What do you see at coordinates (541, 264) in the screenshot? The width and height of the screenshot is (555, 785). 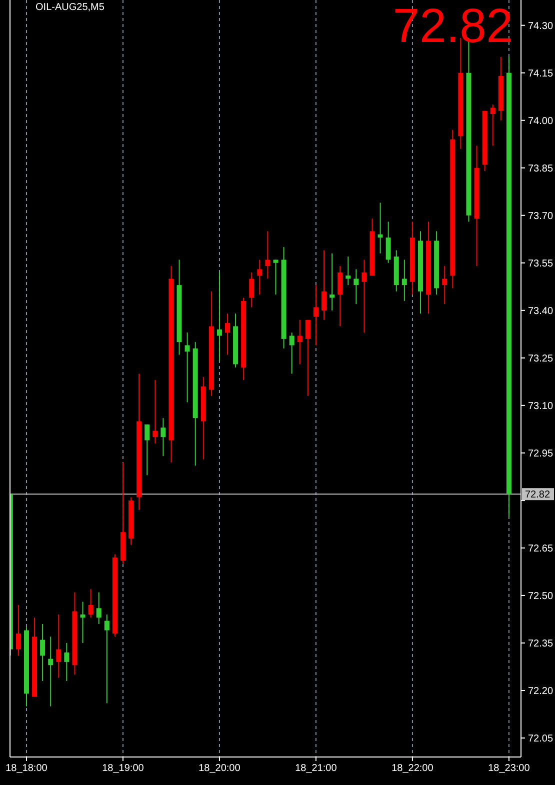 I see `y-tick-label: 73.55` at bounding box center [541, 264].